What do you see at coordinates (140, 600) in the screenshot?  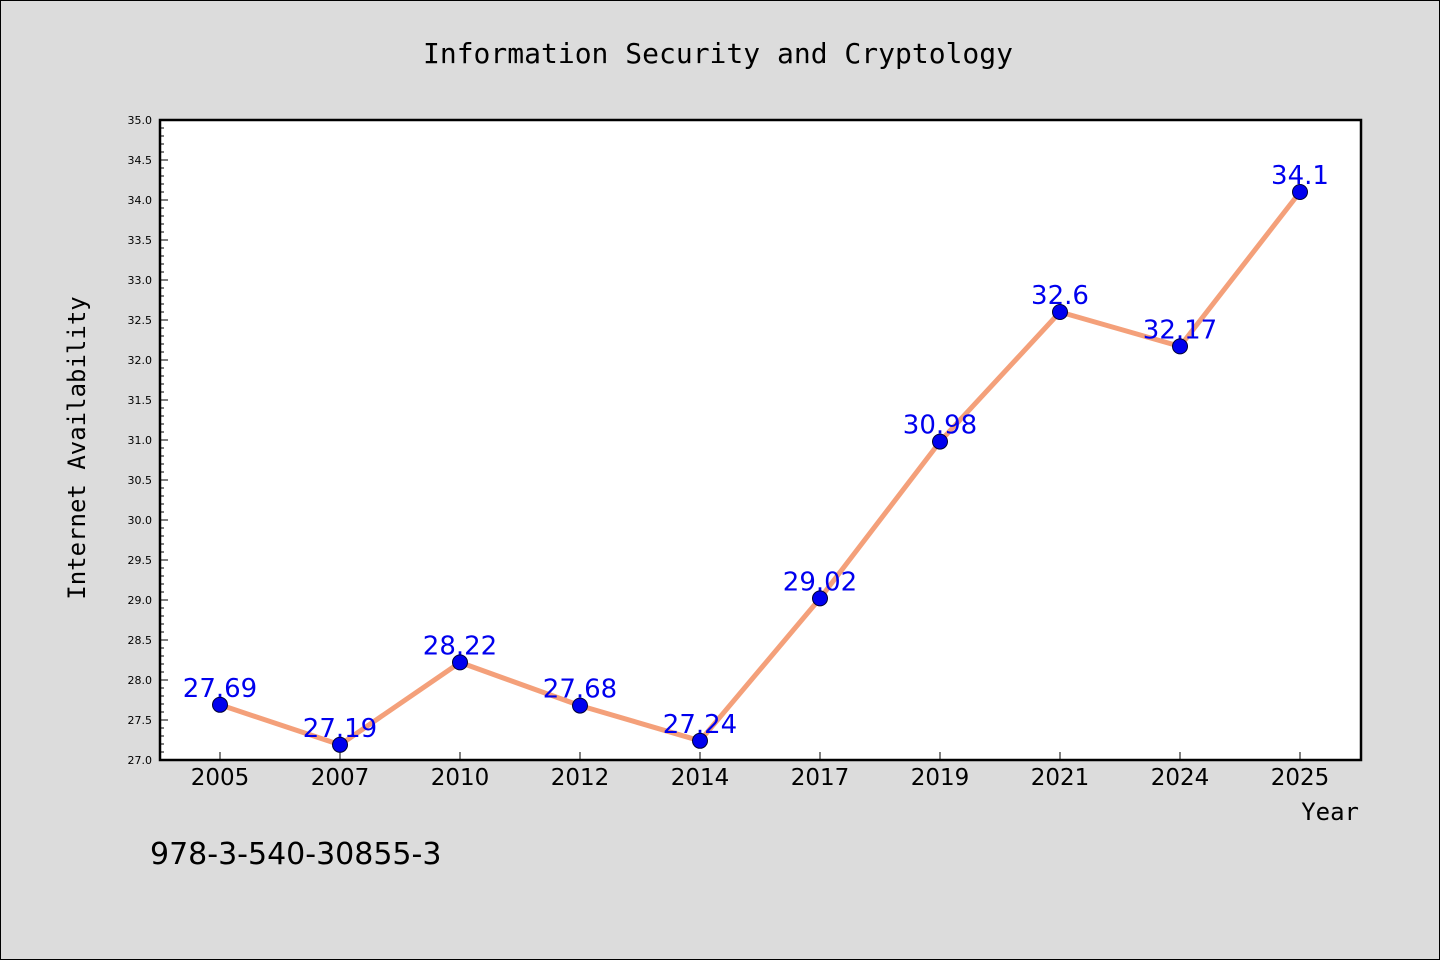 I see `y-tick-label: 29.0` at bounding box center [140, 600].